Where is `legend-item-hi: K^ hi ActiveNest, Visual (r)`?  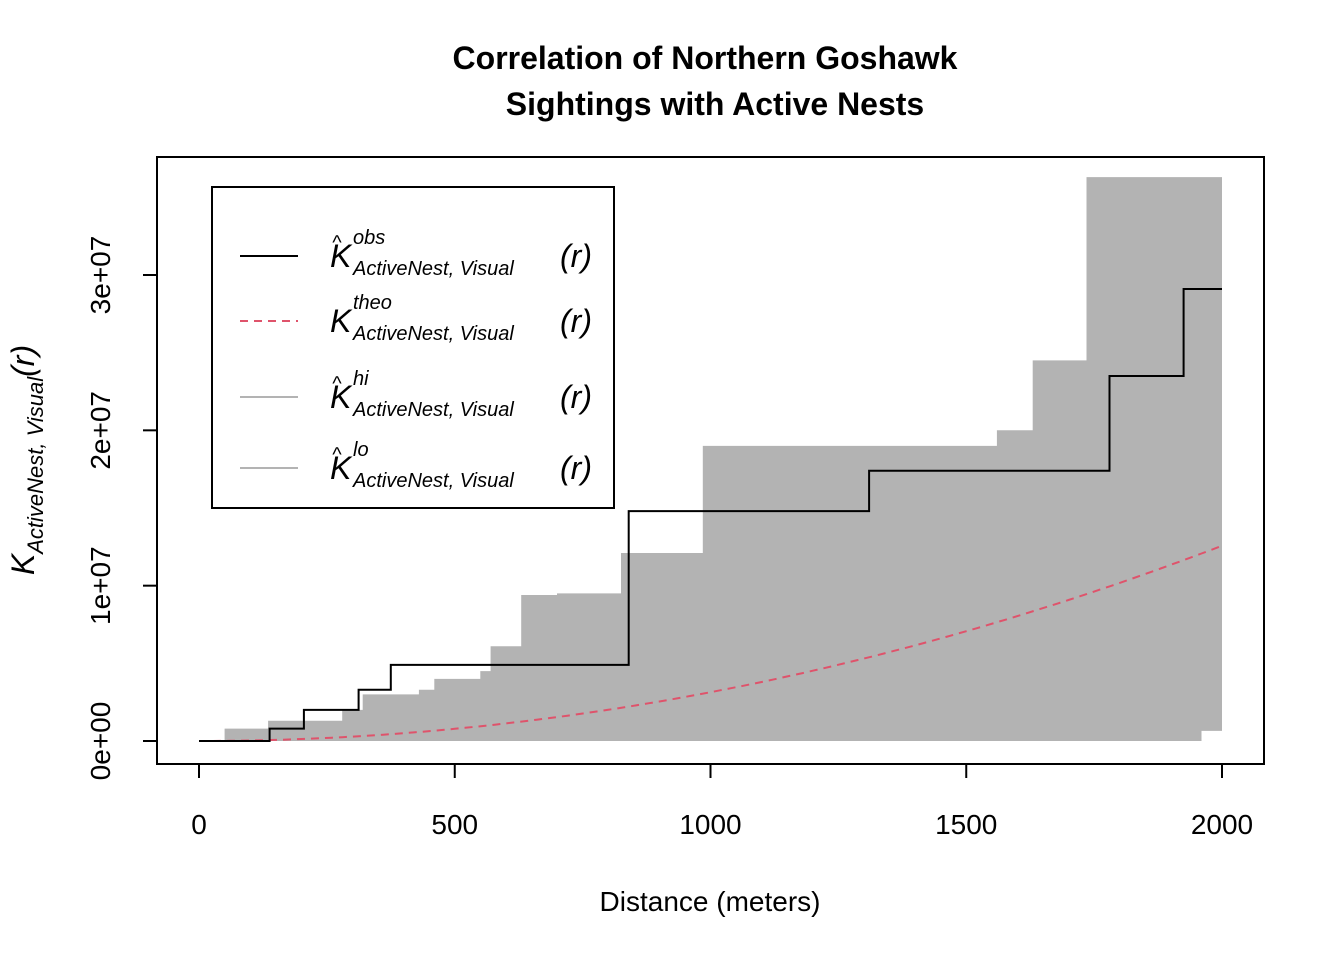
legend-item-hi: K^ hi ActiveNest, Visual (r) is located at coordinates (416, 394).